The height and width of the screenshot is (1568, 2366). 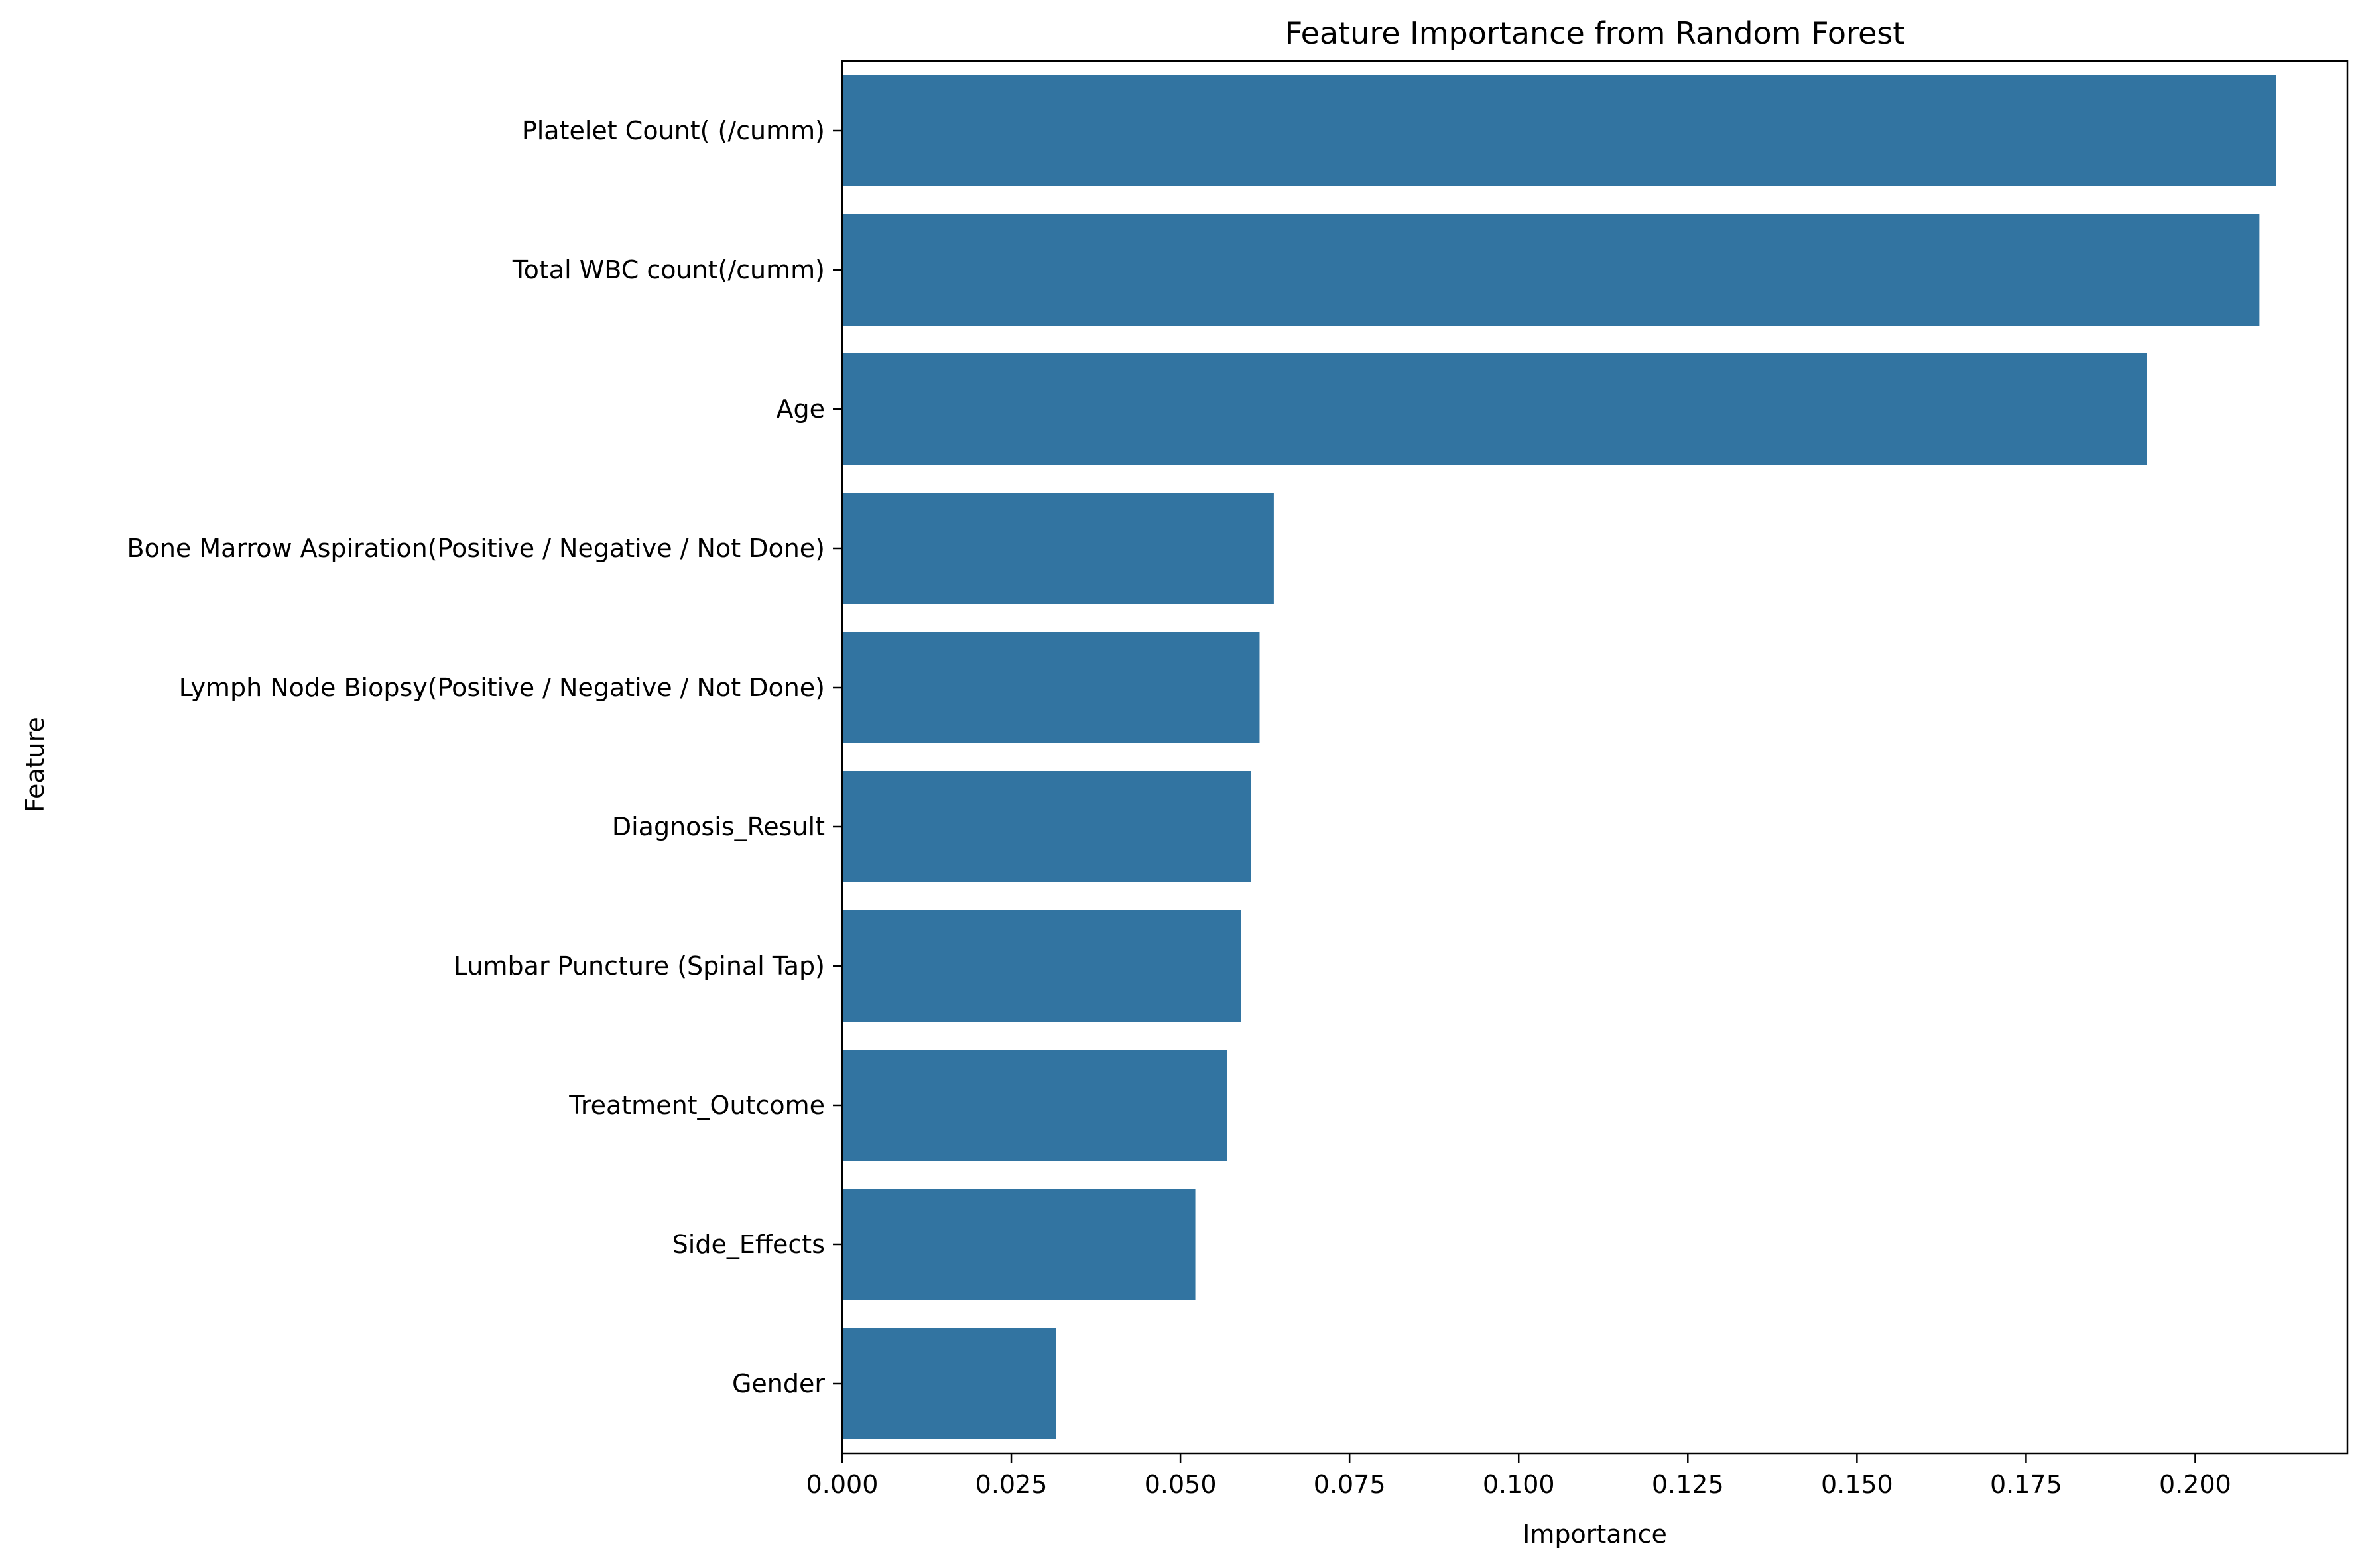 I want to click on x-tick-label: 0.000, so click(x=843, y=1484).